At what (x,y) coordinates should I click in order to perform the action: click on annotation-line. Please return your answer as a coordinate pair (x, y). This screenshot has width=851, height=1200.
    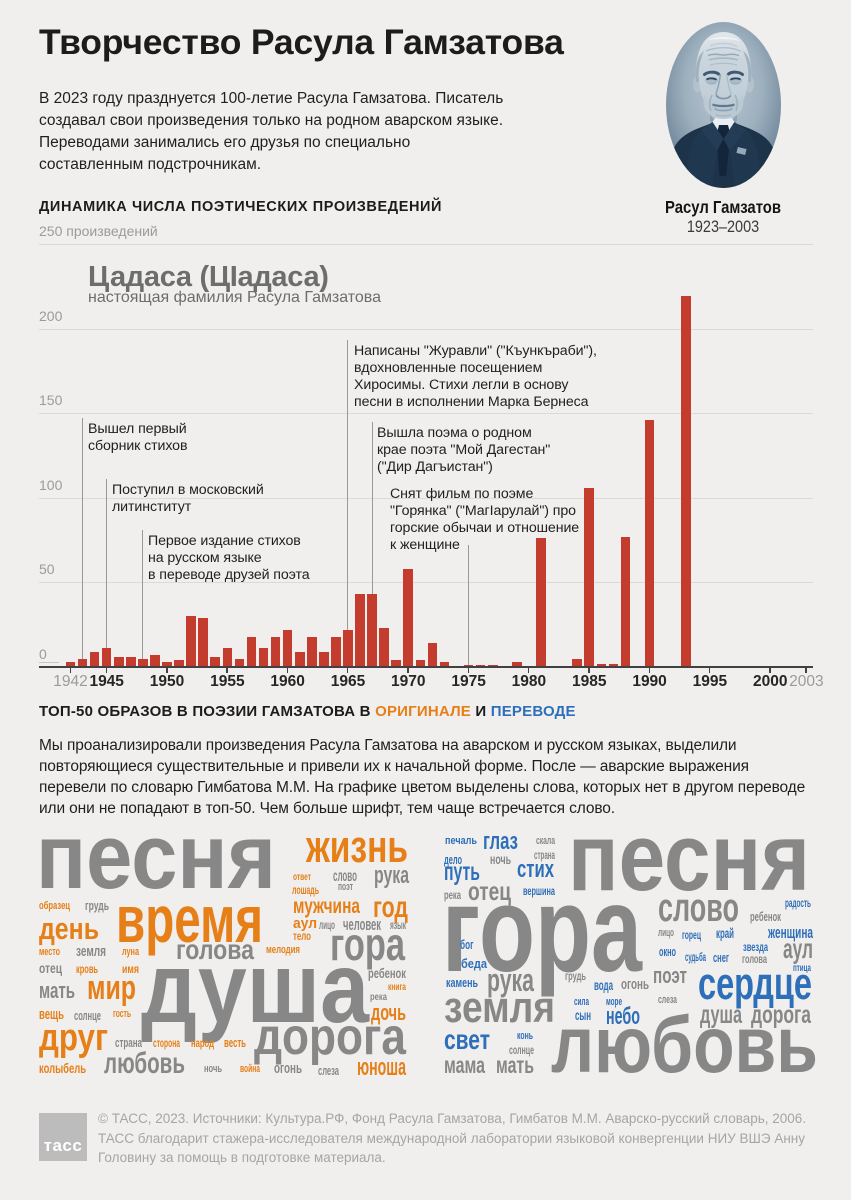
    Looking at the image, I should click on (469, 606).